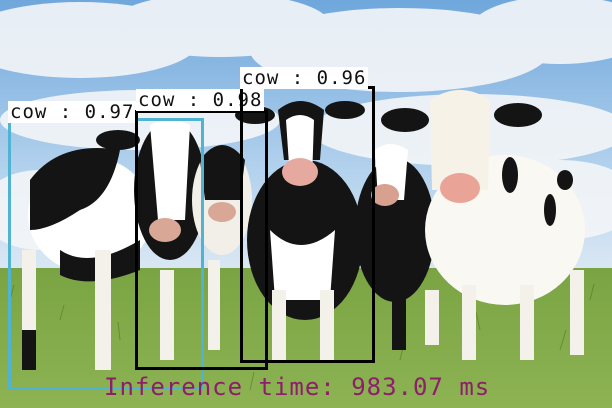 The width and height of the screenshot is (612, 408). Describe the element at coordinates (304, 78) in the screenshot. I see `detection-label: cow : 0.96` at that location.